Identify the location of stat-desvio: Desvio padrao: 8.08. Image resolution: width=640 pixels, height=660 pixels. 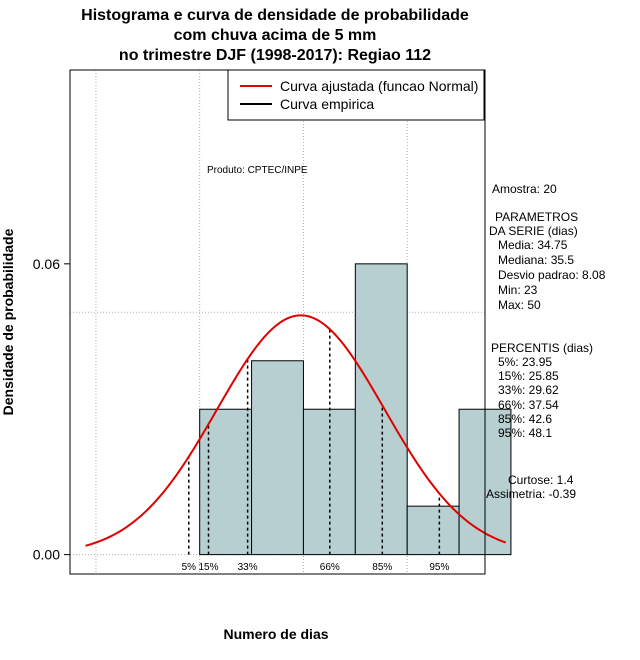
(552, 275).